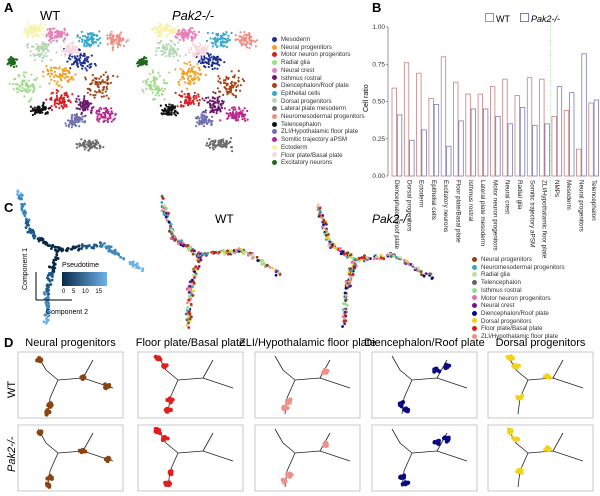 This screenshot has width=600, height=496. Describe the element at coordinates (507, 197) in the screenshot. I see `x-tick-label: Neural crest` at that location.